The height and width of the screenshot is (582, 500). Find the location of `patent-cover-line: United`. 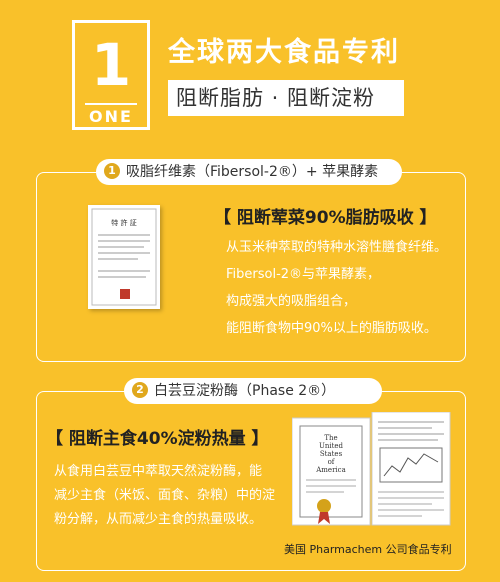

patent-cover-line: United is located at coordinates (331, 446).